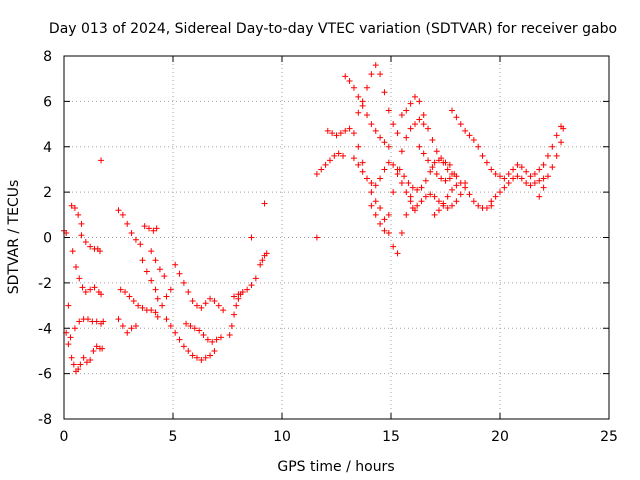 Image resolution: width=640 pixels, height=480 pixels. Describe the element at coordinates (500, 437) in the screenshot. I see `x-tick-label: 20` at that location.